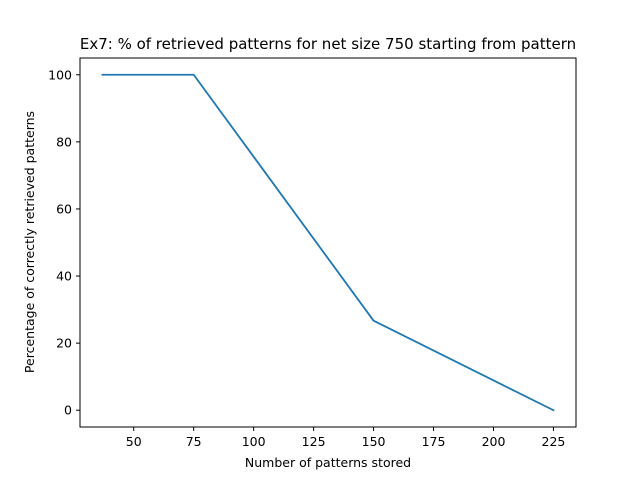 This screenshot has width=640, height=484. Describe the element at coordinates (374, 441) in the screenshot. I see `x-tick-label: 150` at that location.